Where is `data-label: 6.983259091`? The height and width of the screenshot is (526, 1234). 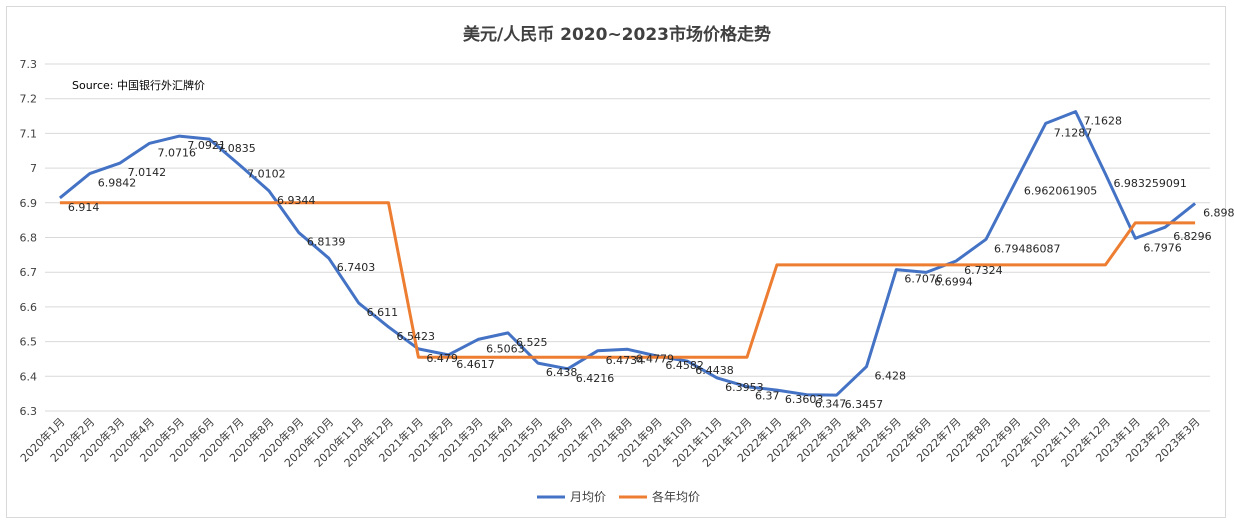 data-label: 6.983259091 is located at coordinates (1149, 183).